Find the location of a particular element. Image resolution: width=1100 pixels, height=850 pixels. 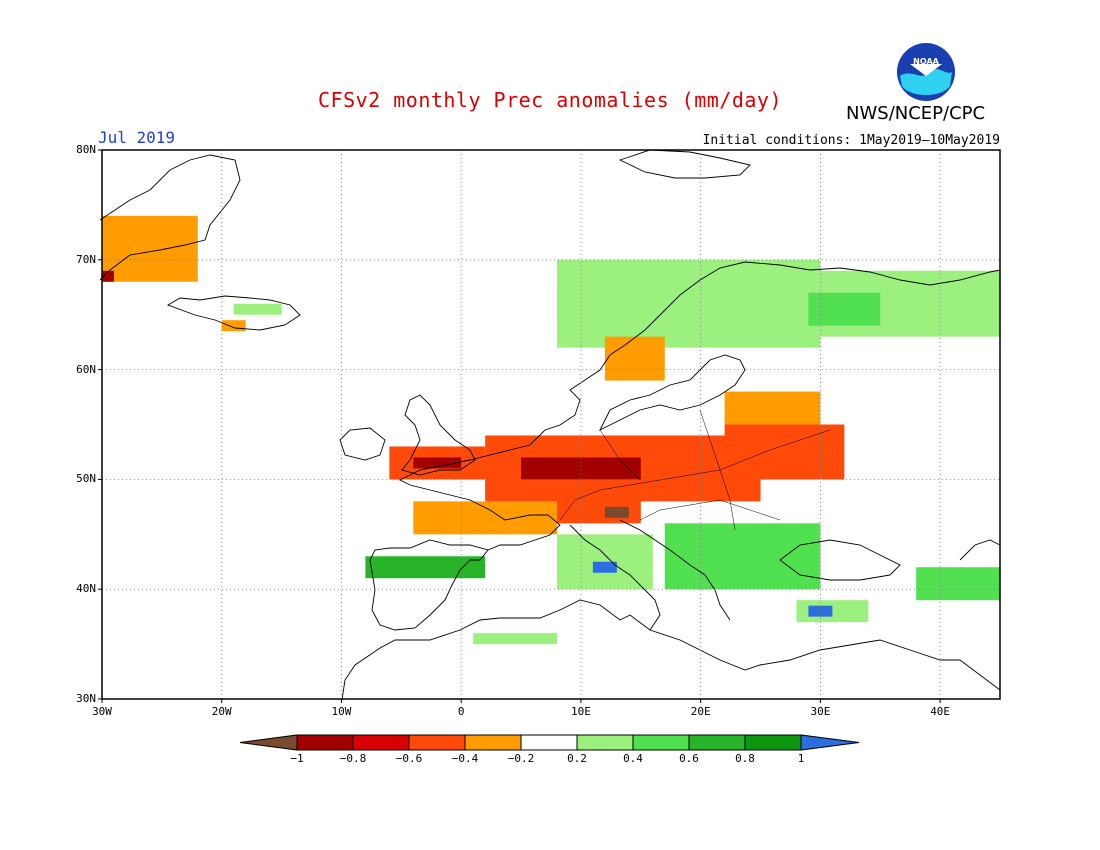

lon-tick-label: 40E is located at coordinates (940, 711).